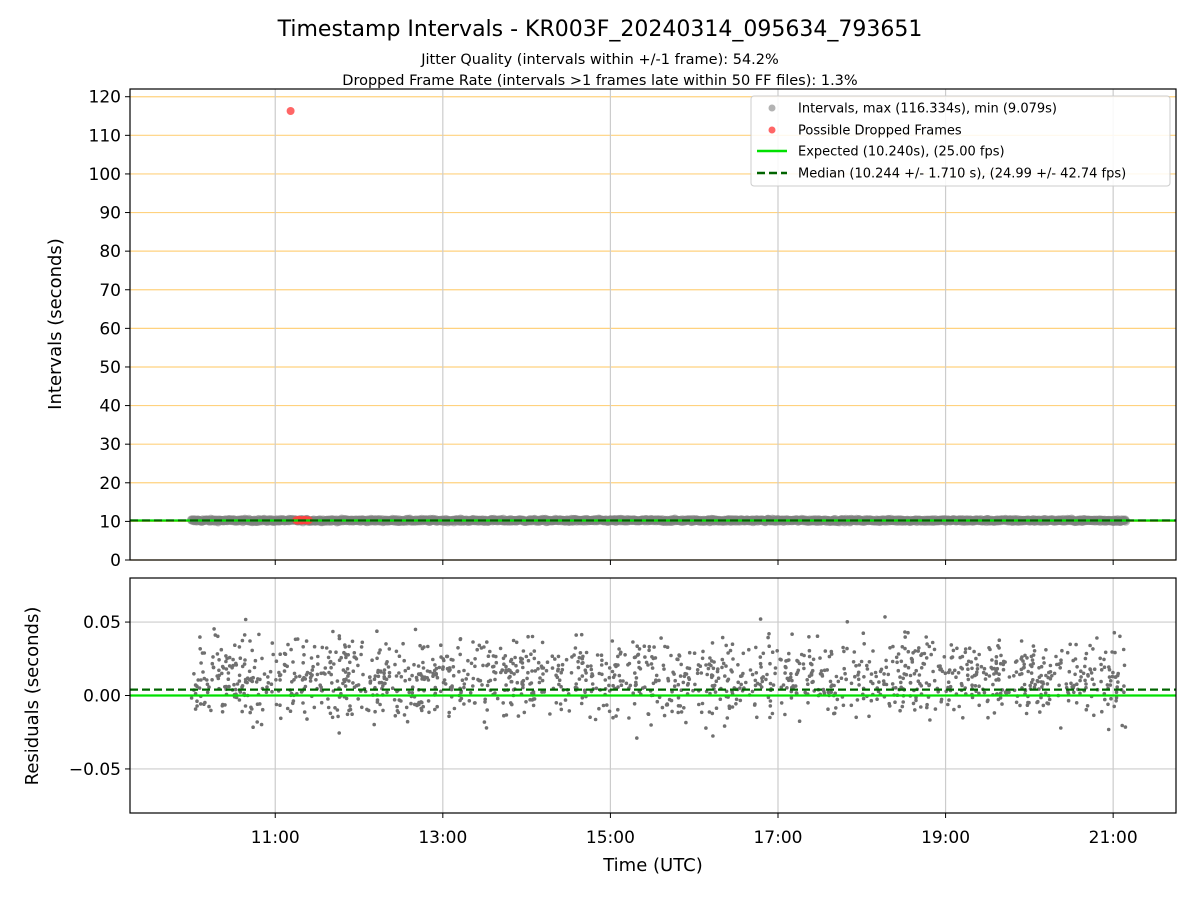 The height and width of the screenshot is (900, 1200). I want to click on intervals-y-tick-label: 120, so click(105, 98).